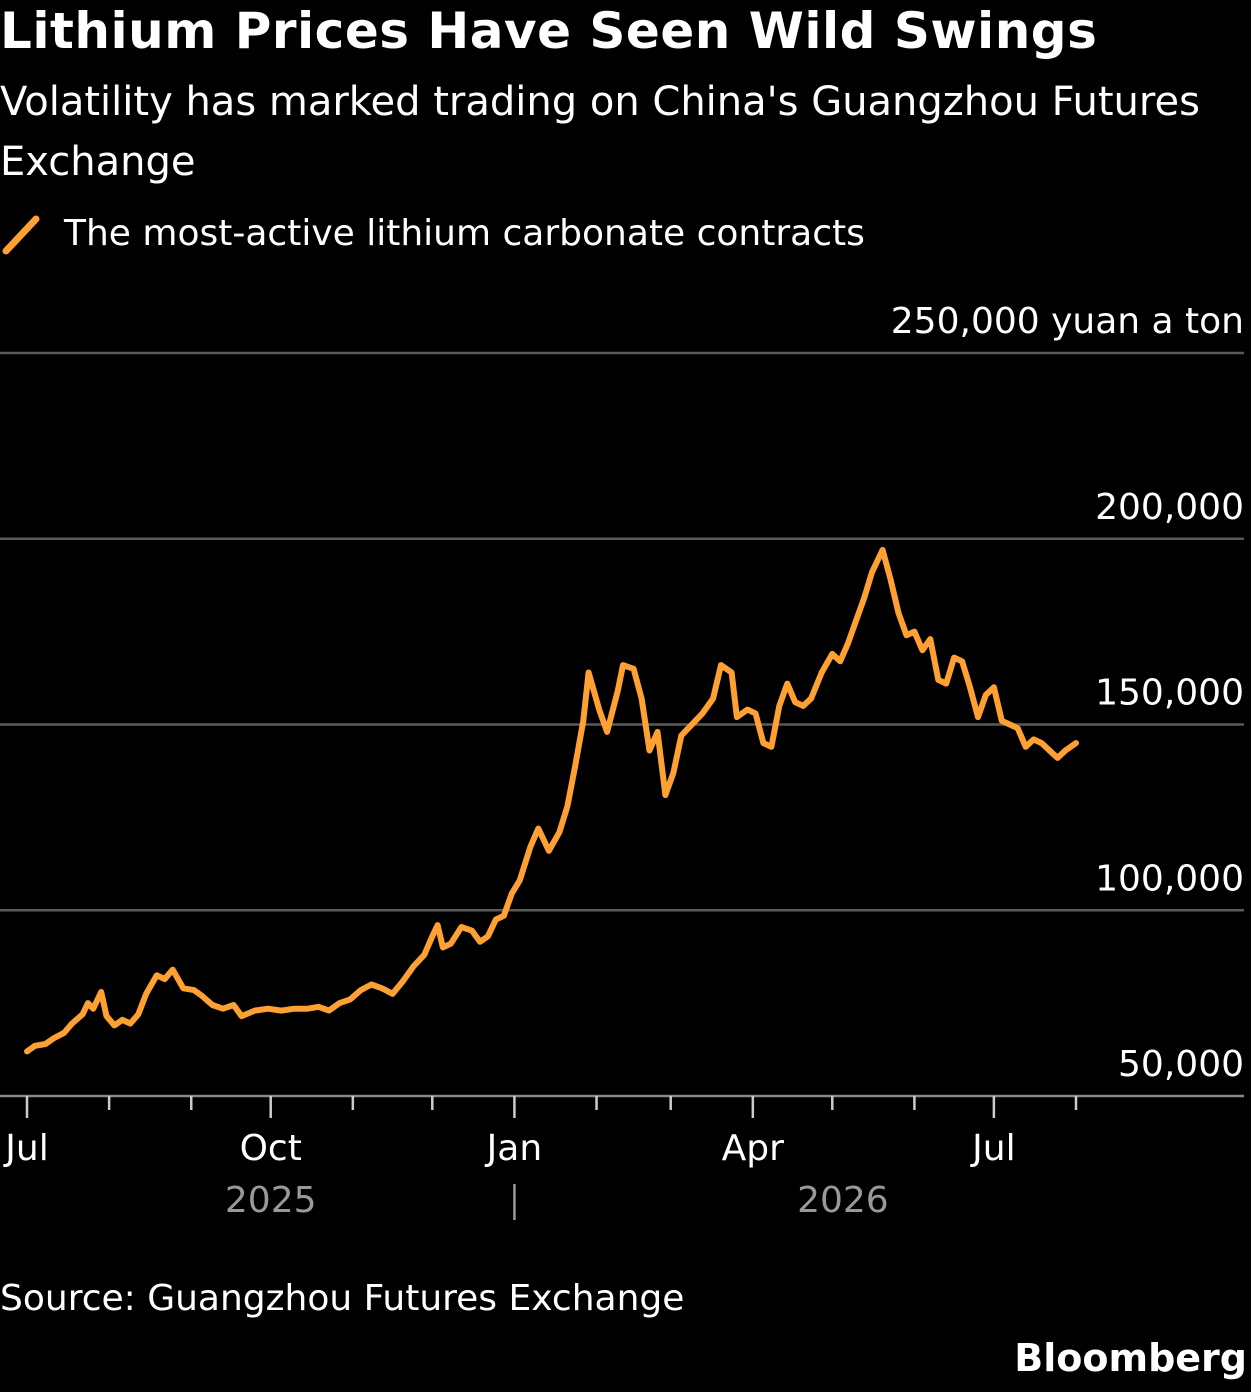 The width and height of the screenshot is (1251, 1392). What do you see at coordinates (753, 1148) in the screenshot?
I see `x-tick-label: Apr` at bounding box center [753, 1148].